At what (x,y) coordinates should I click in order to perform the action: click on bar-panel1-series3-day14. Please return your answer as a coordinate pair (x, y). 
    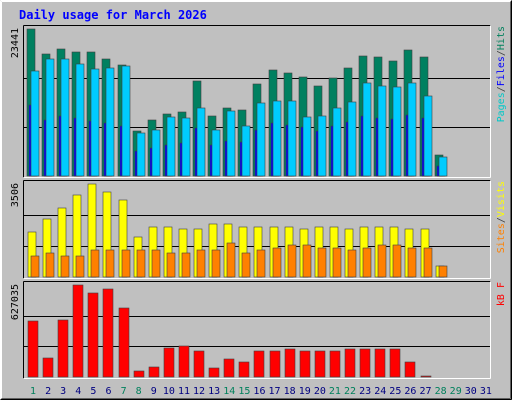
    Looking at the image, I should click on (231, 143).